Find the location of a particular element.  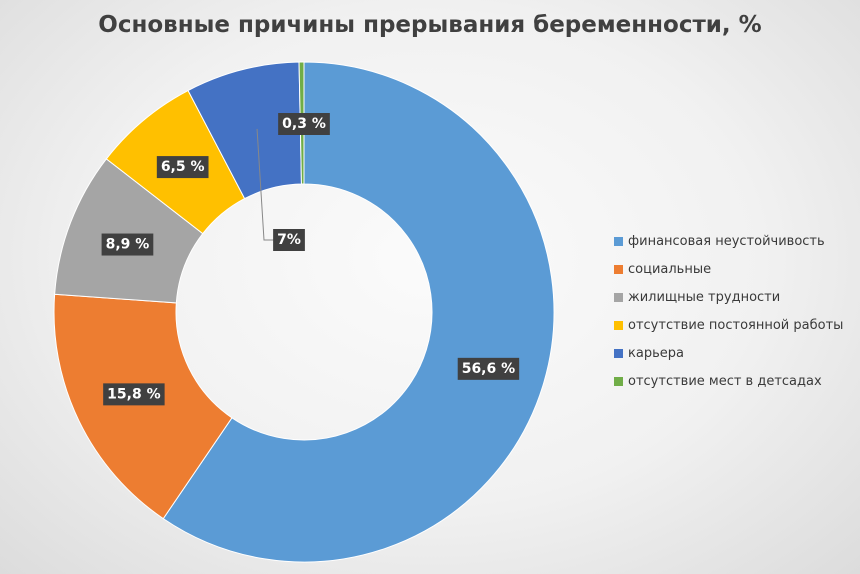

svg-text: 7% is located at coordinates (289, 240).